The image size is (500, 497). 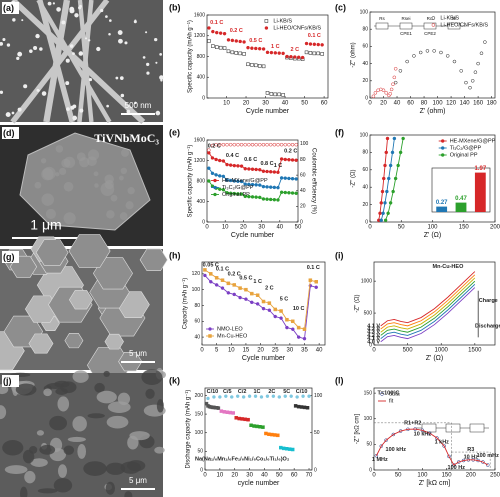 I want to click on annotation: 1C, so click(x=256, y=392).